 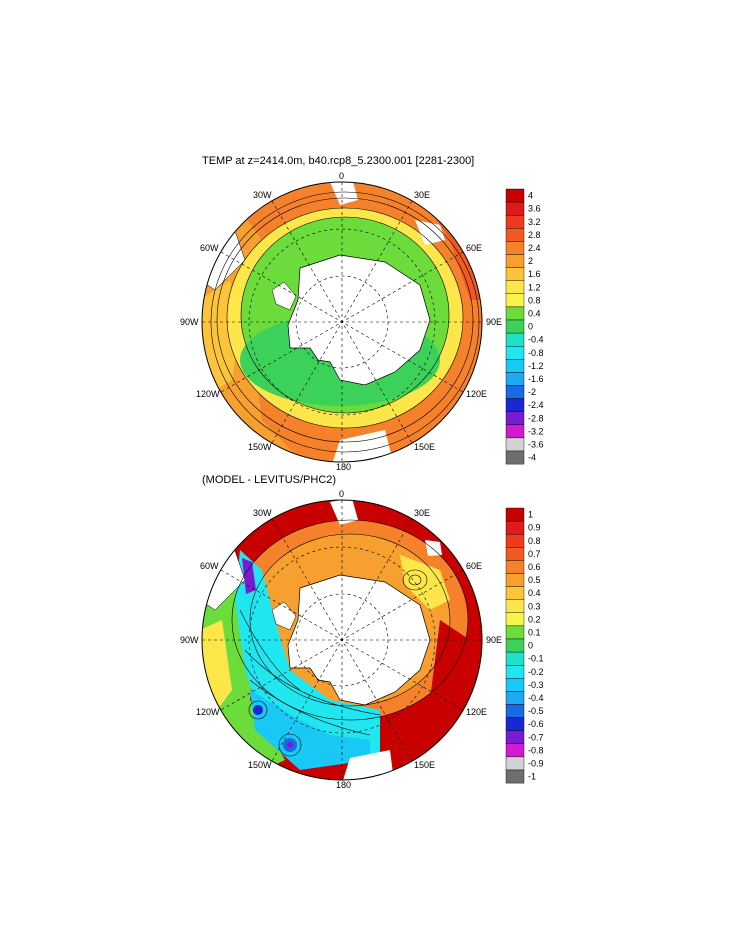 I want to click on colorbar-label: 4, so click(x=530, y=196).